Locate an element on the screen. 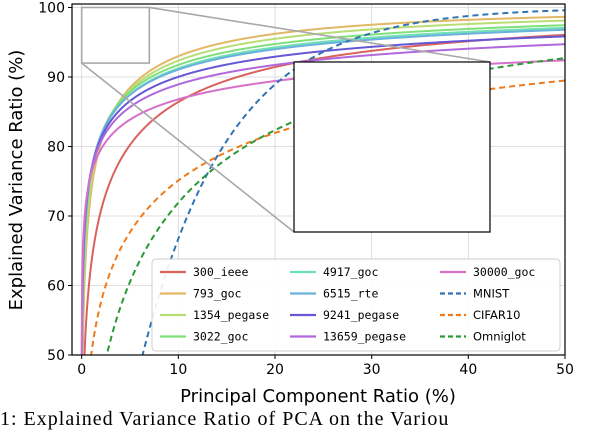 The height and width of the screenshot is (446, 598). x-tick-label: 20 is located at coordinates (275, 370).